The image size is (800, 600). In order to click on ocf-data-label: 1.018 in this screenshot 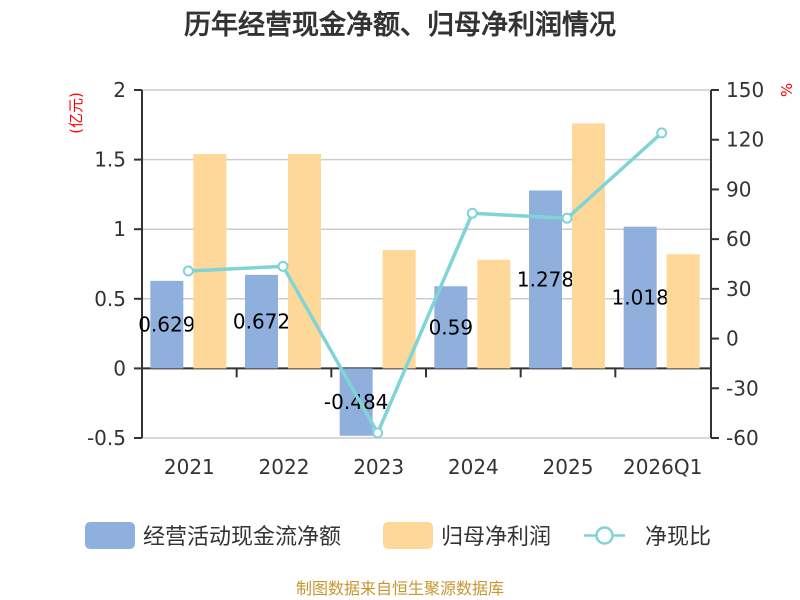, I will do `click(640, 298)`.